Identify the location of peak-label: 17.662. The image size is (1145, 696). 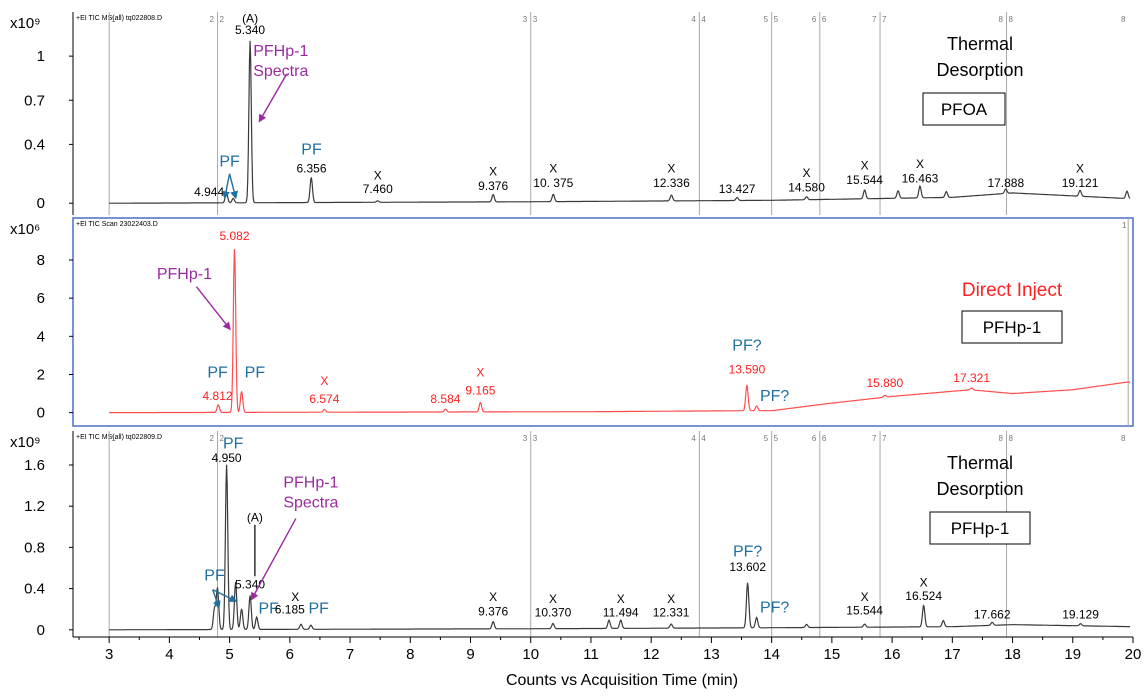
(992, 614).